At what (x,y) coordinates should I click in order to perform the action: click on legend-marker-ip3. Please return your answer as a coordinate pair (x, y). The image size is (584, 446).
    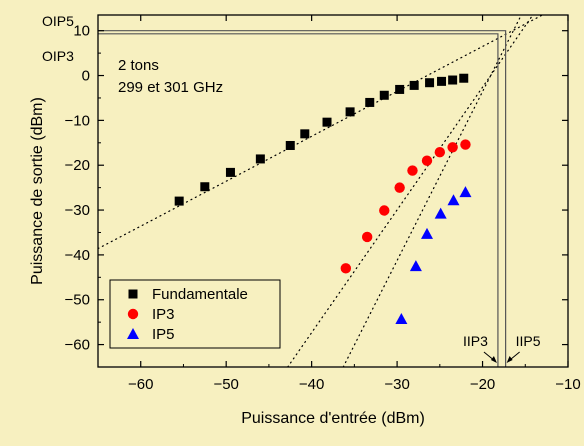
    Looking at the image, I should click on (133, 314).